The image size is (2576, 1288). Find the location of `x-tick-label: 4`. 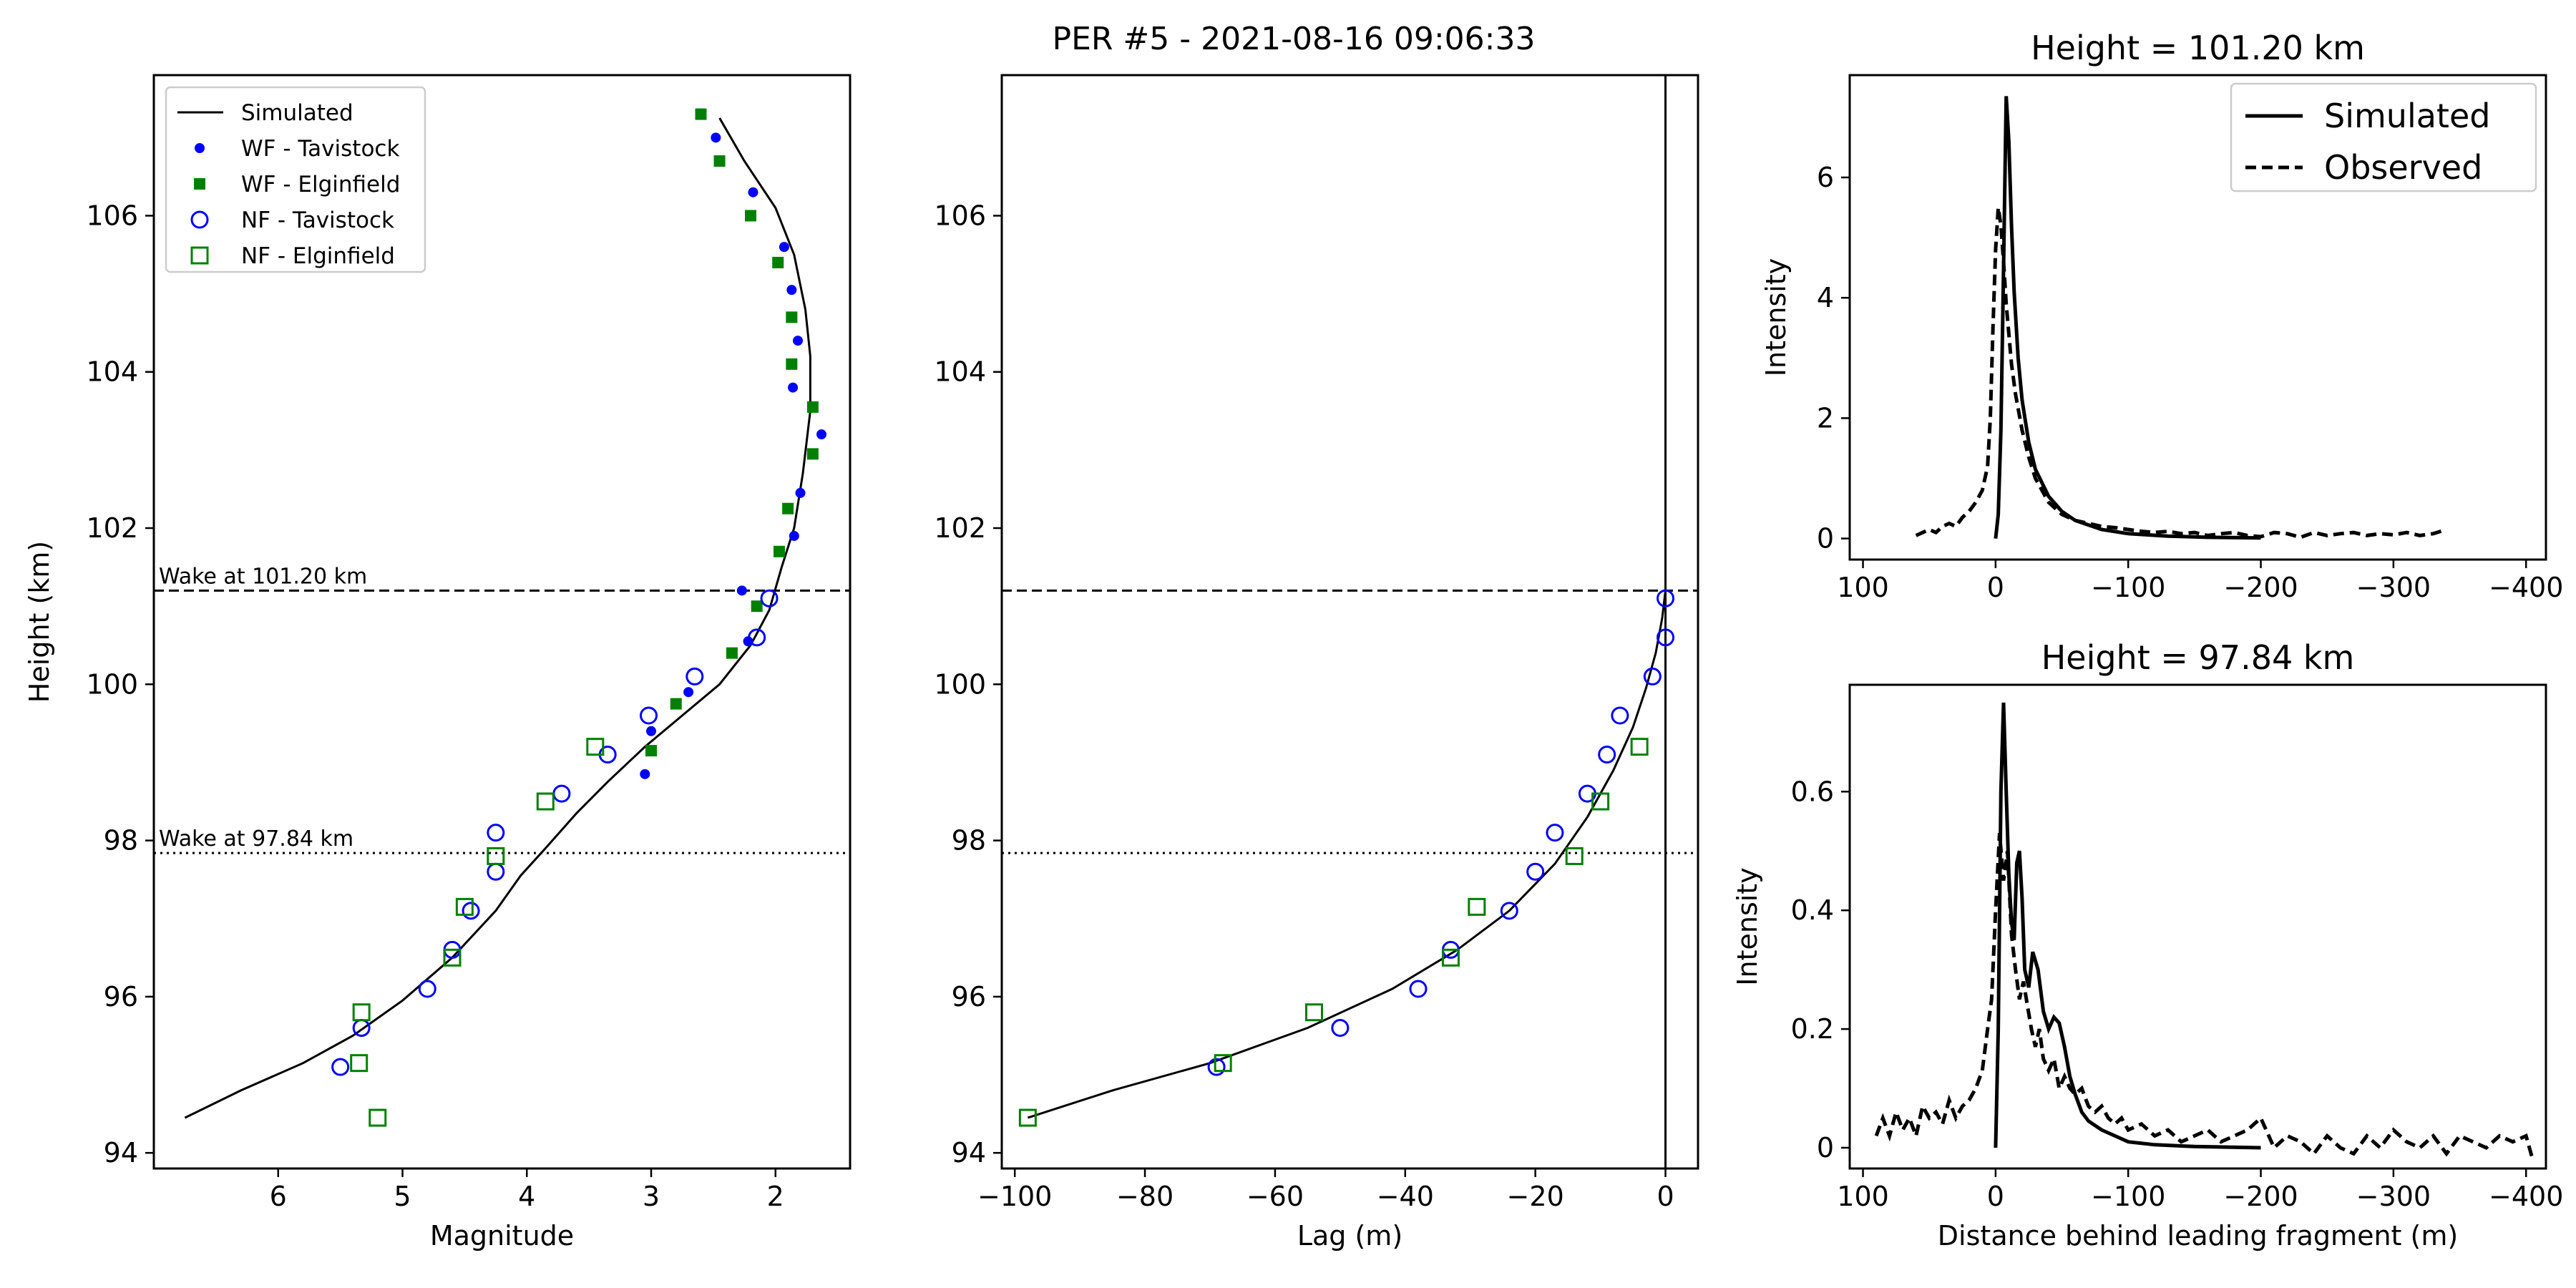

x-tick-label: 4 is located at coordinates (526, 1196).